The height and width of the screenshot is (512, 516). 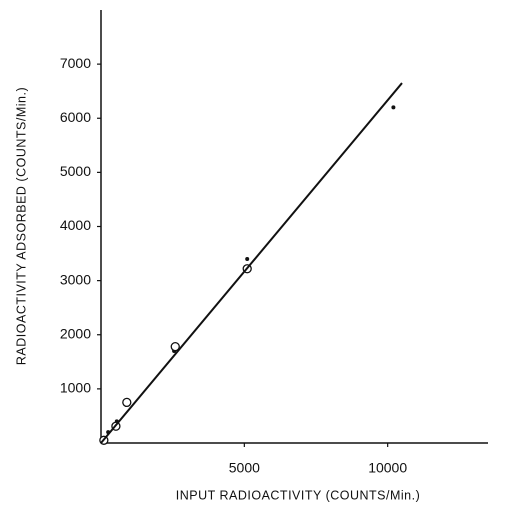 I want to click on y-tick-label: 6000, so click(x=75, y=117).